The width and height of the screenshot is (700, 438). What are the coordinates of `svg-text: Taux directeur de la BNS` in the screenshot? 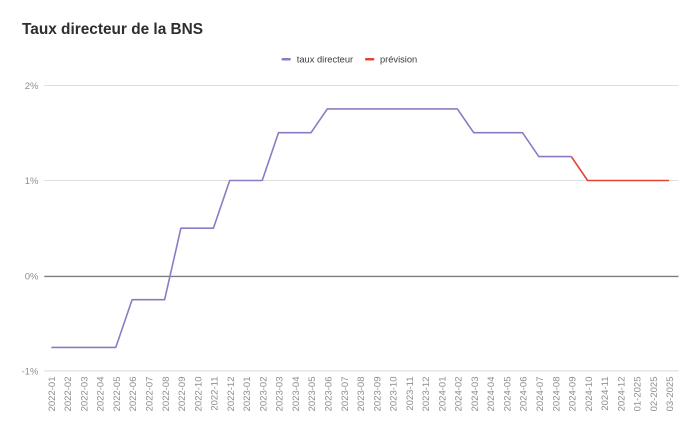 It's located at (112, 29).